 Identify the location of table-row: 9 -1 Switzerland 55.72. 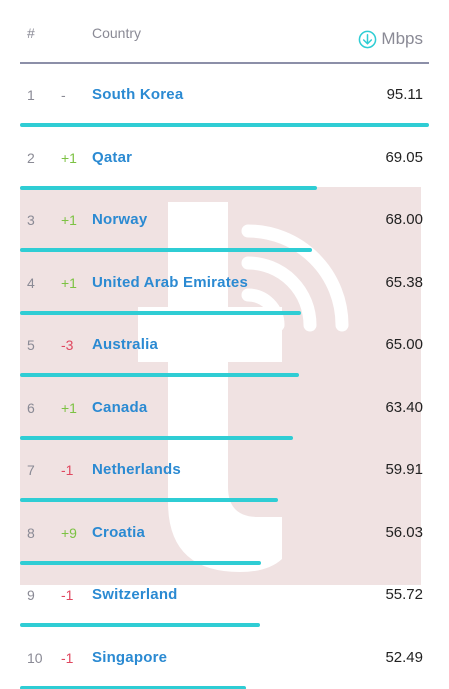
(224, 595).